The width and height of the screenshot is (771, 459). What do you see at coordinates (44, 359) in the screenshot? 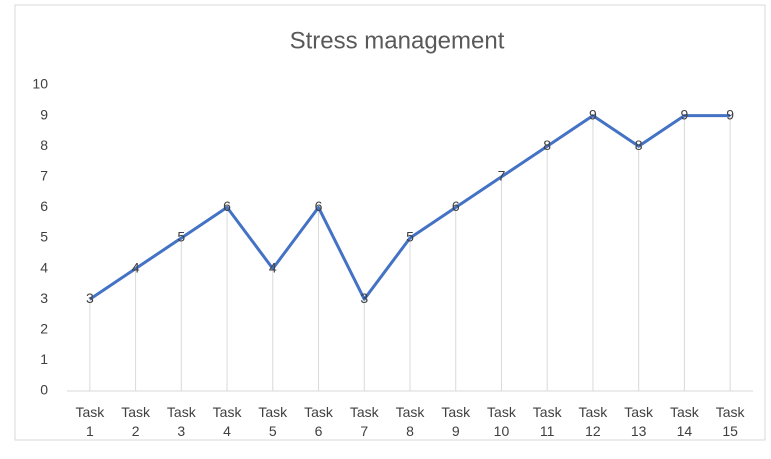
I see `y-tick-label: 1` at bounding box center [44, 359].